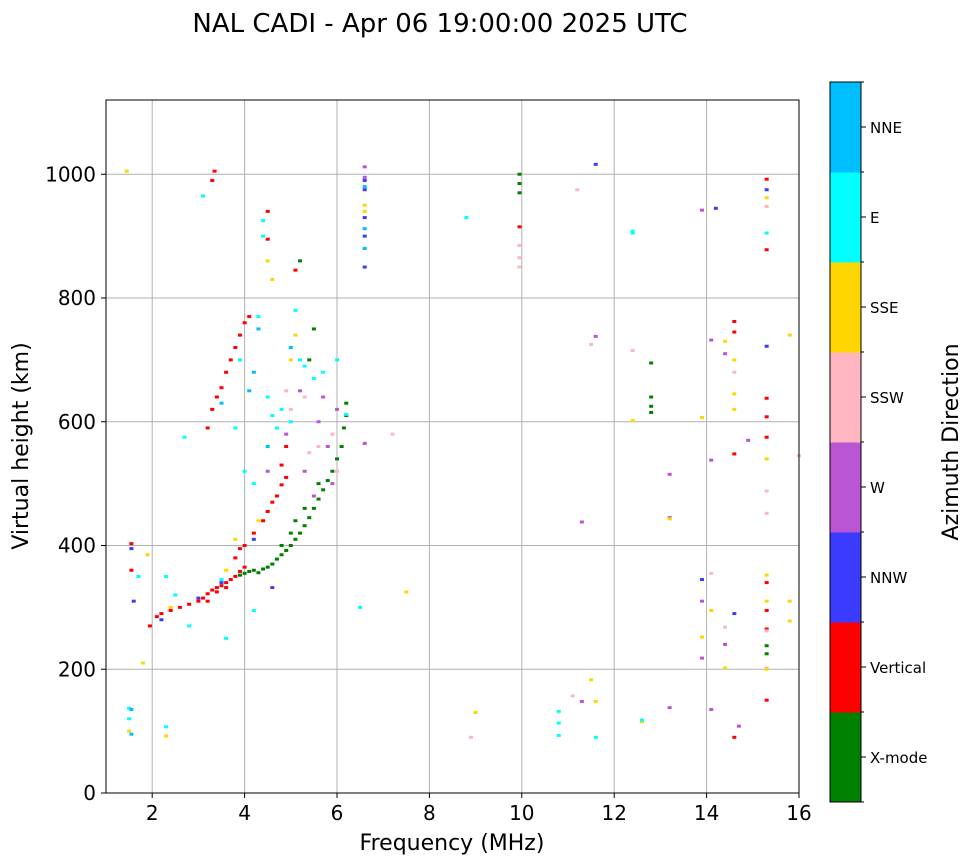  Describe the element at coordinates (89, 793) in the screenshot. I see `y-tick-label: 0` at that location.